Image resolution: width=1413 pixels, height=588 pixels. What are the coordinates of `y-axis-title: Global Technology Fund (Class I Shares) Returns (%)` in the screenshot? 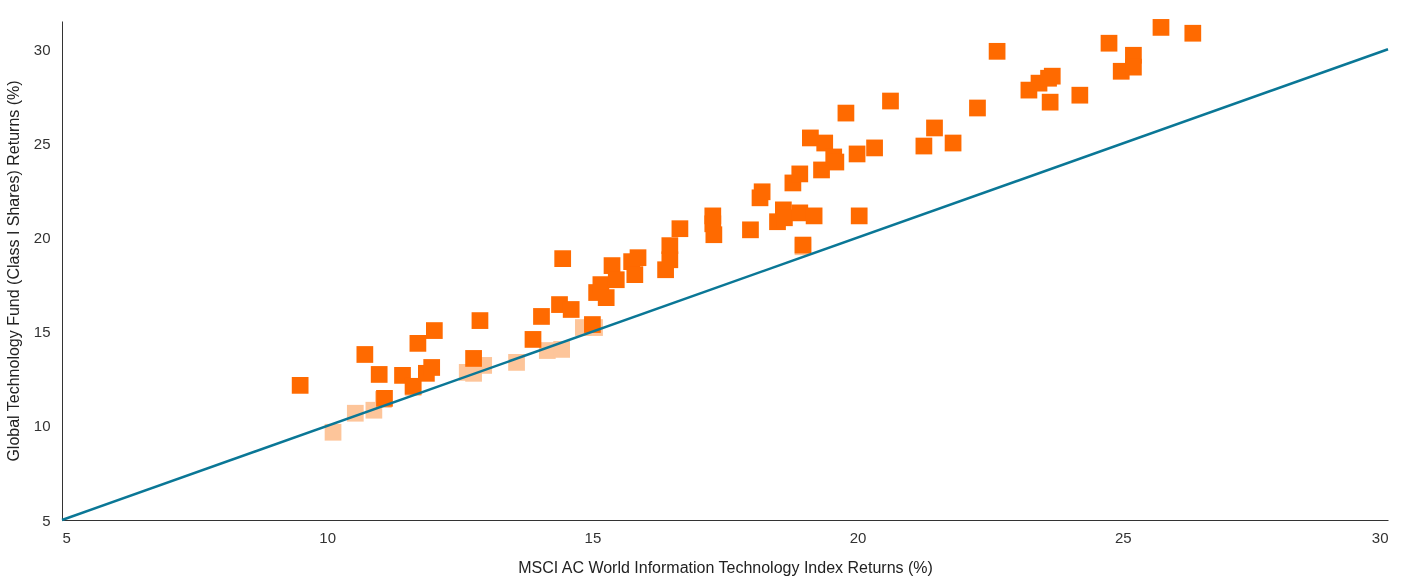 It's located at (13, 271).